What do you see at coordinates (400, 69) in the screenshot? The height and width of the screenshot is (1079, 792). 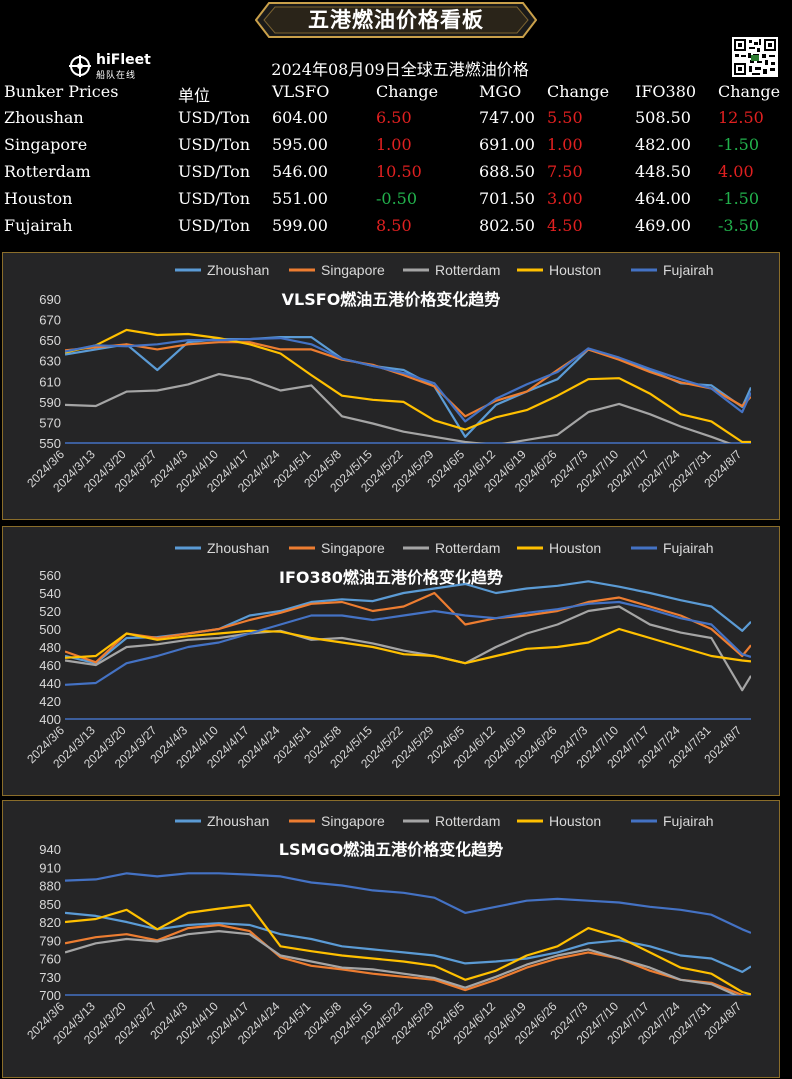 I see `page-subtitle: 2024年08月09日全球五港燃油价格` at bounding box center [400, 69].